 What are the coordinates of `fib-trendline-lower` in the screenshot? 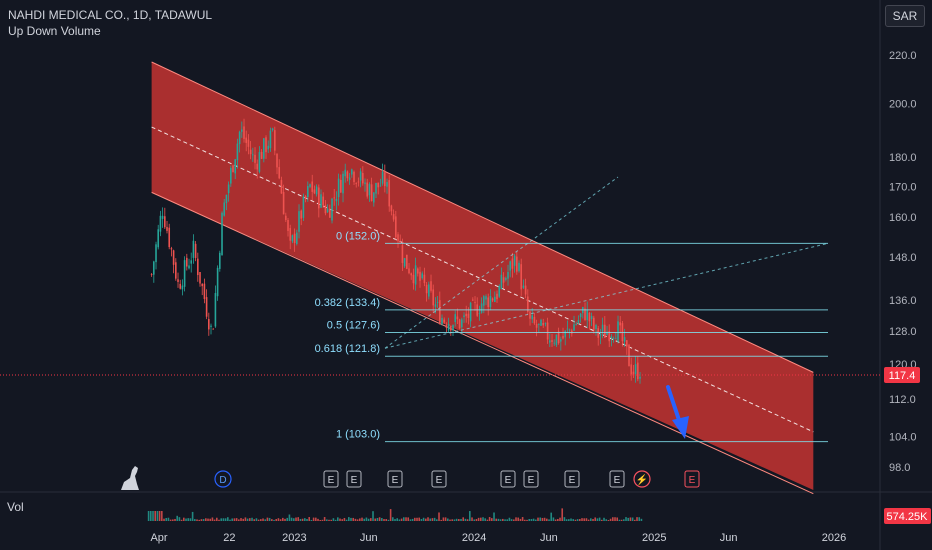 It's located at (606, 295).